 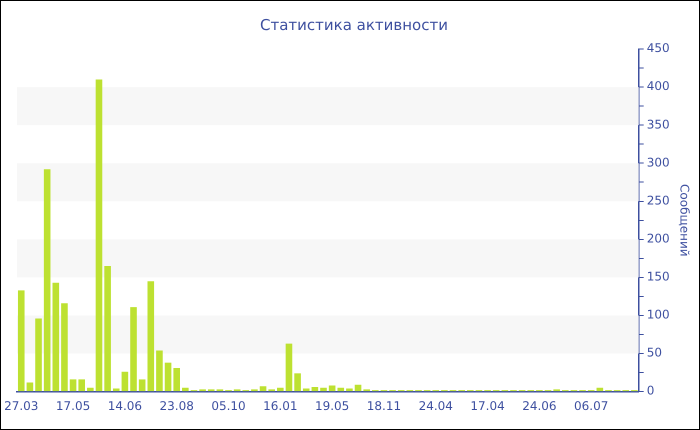 What do you see at coordinates (658, 200) in the screenshot?
I see `y-tick-label: 250` at bounding box center [658, 200].